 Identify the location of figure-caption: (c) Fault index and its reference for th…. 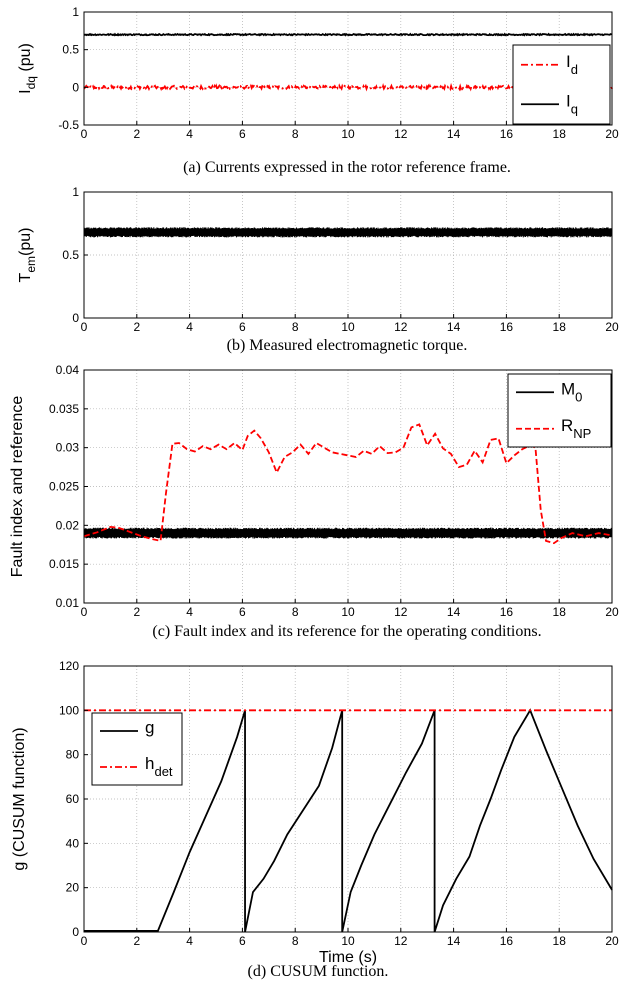
(346, 631).